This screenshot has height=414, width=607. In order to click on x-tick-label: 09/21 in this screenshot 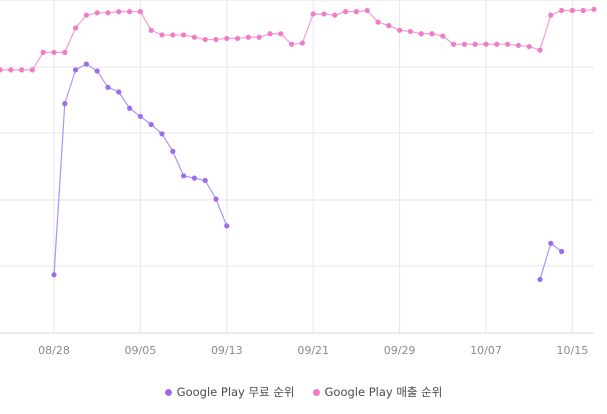, I will do `click(313, 350)`.